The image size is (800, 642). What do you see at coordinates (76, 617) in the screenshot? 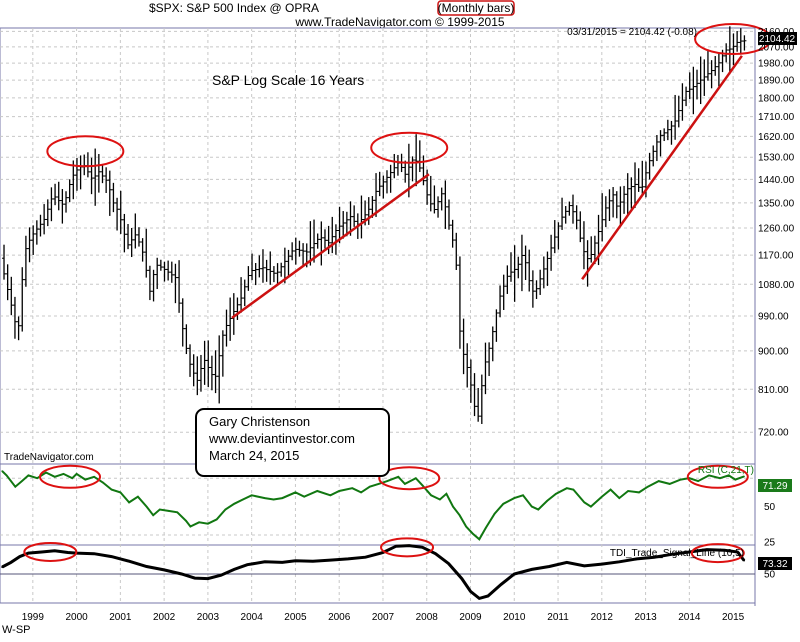
I see `x-tick-label: 2000` at bounding box center [76, 617].